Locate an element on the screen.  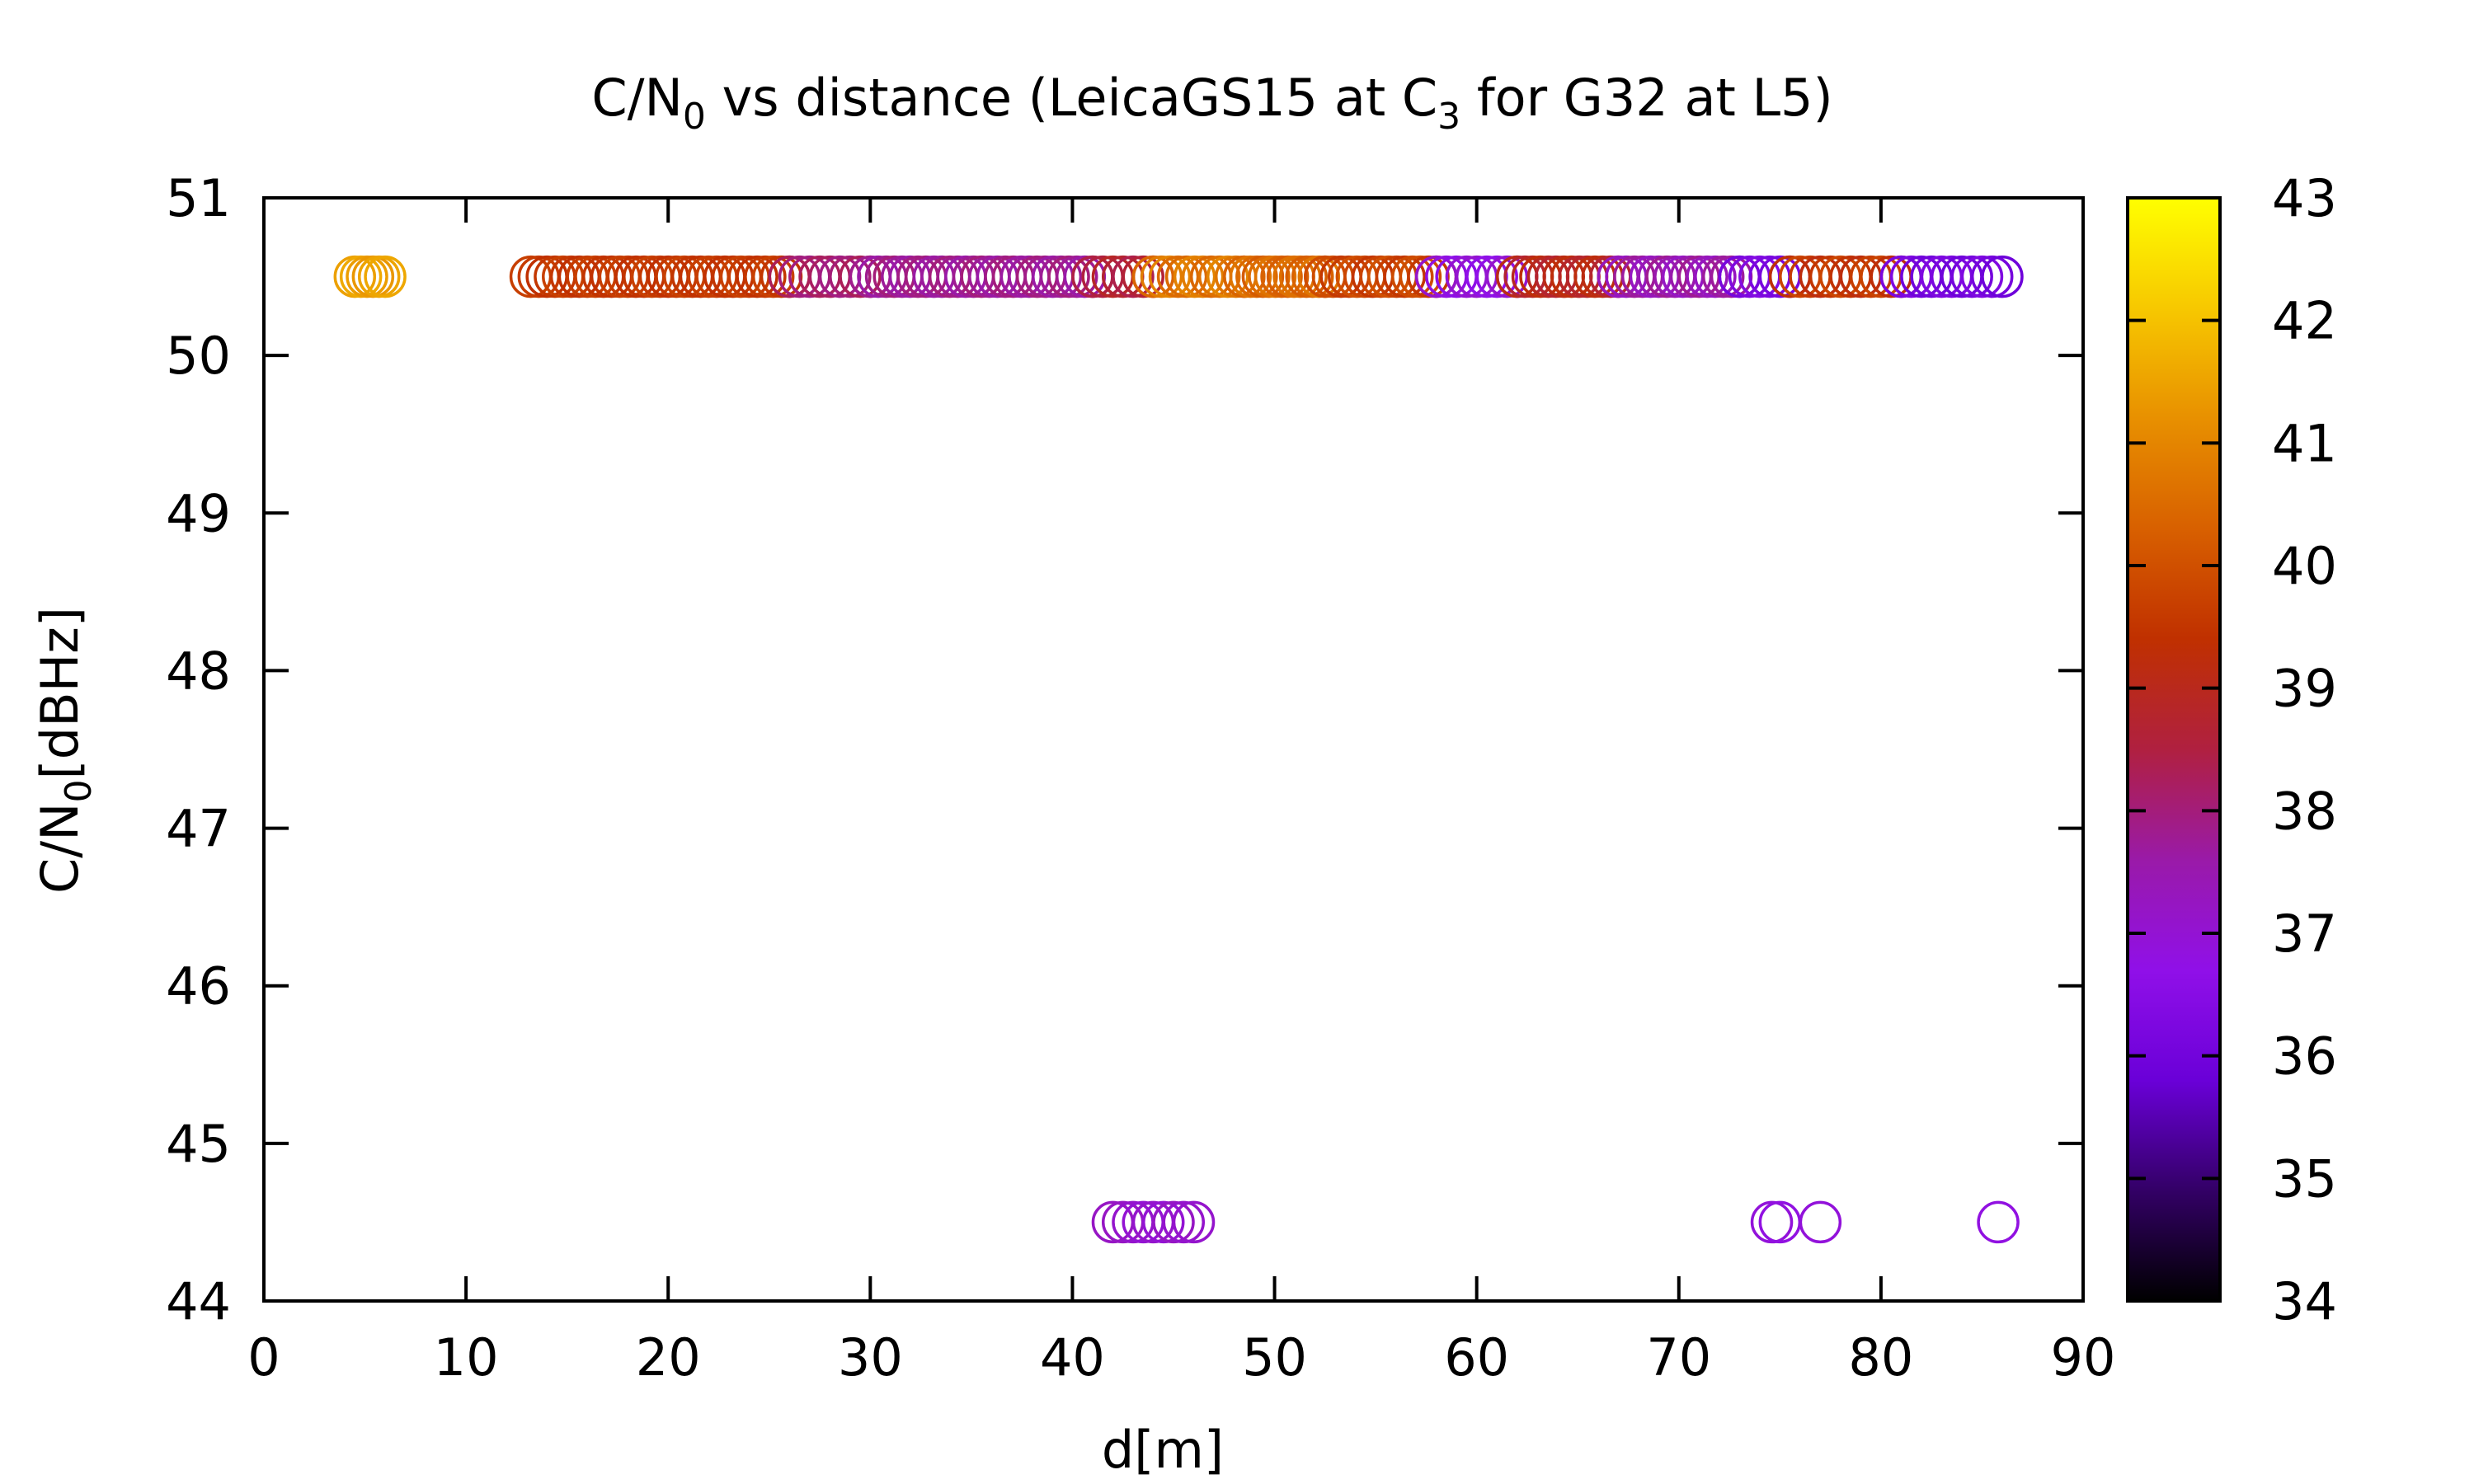
x-tick-label: 0 is located at coordinates (263, 1357).